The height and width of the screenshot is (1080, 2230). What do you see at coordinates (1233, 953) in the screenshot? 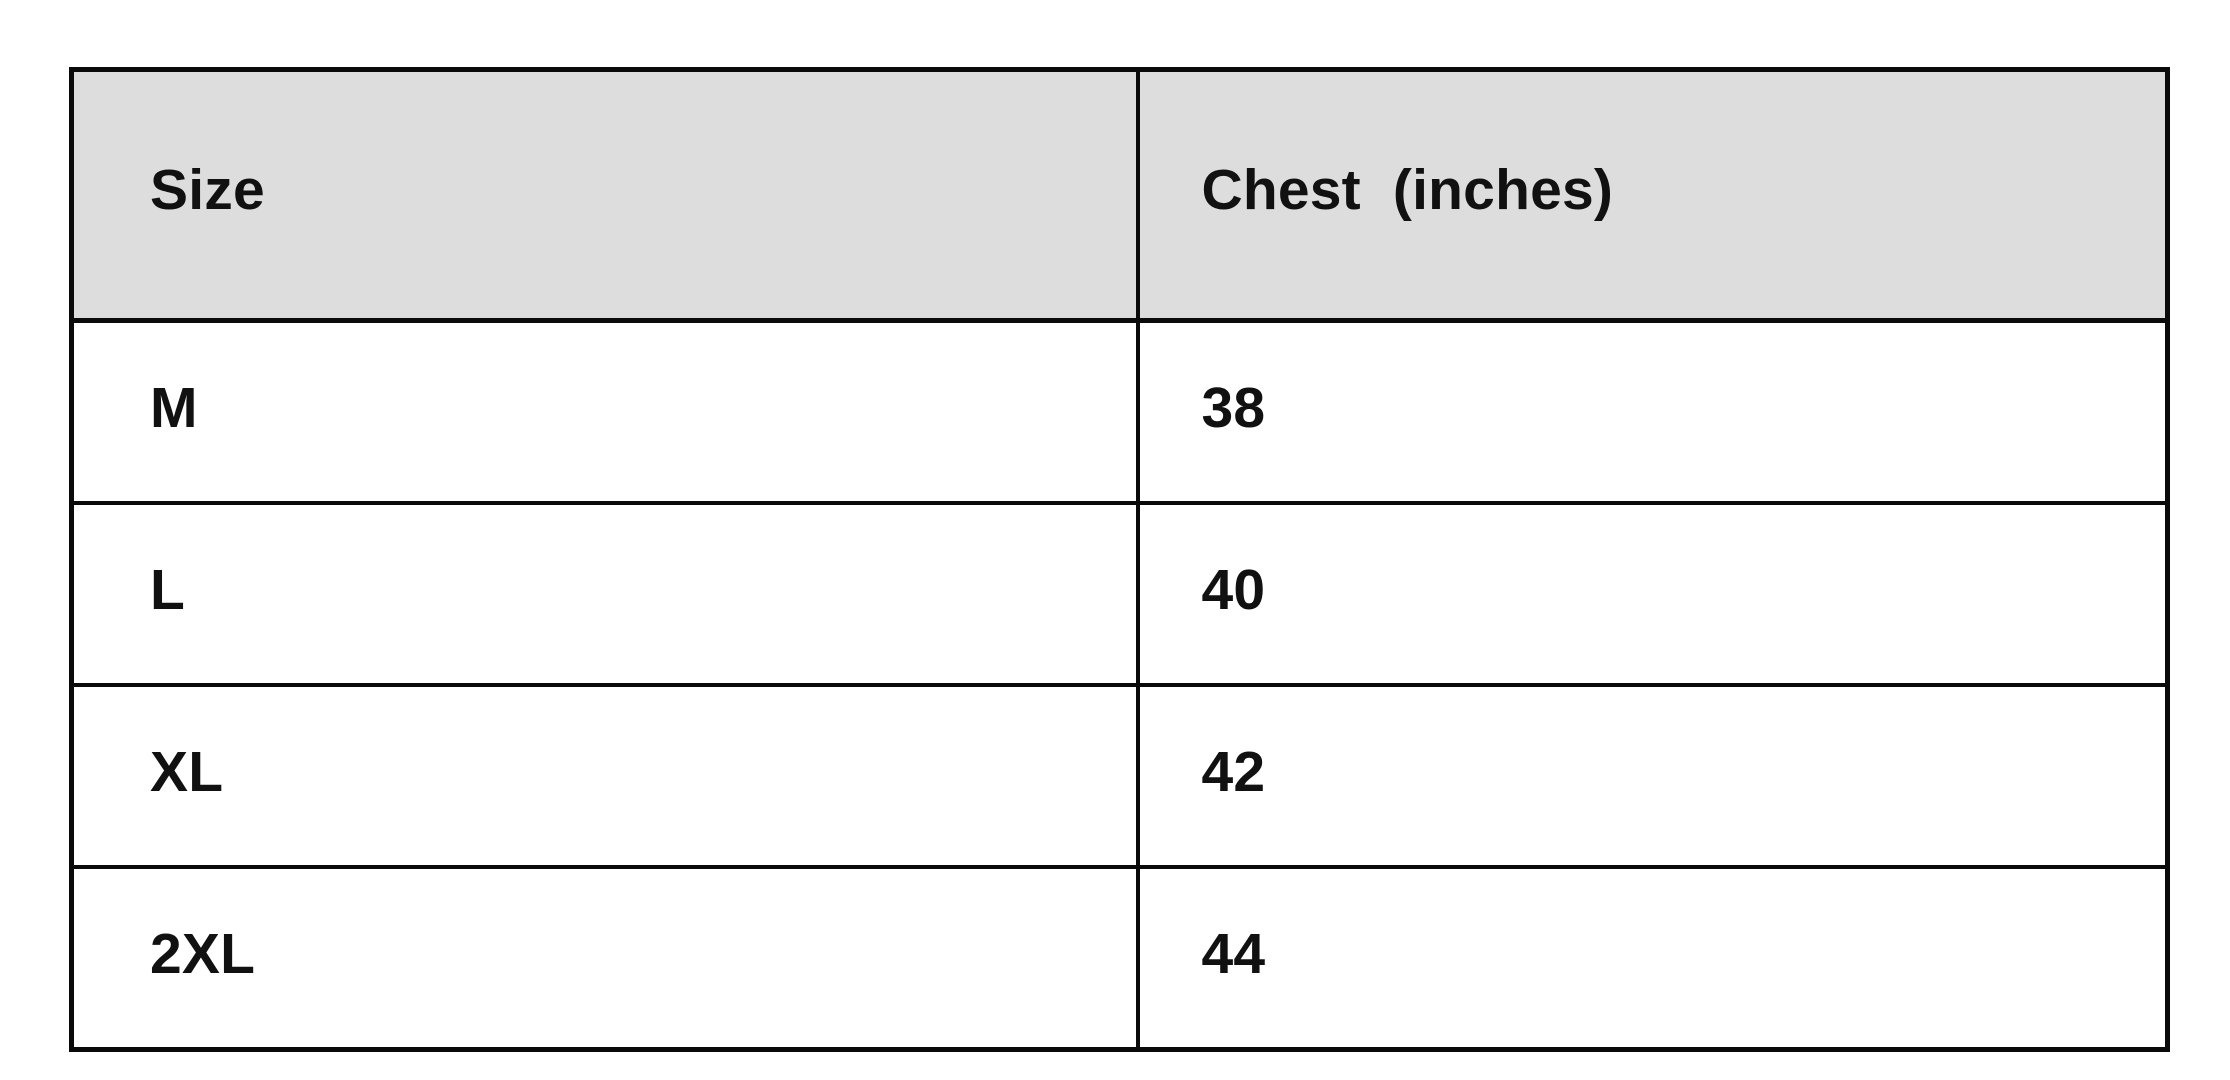
I see `cell-chest-value: 44` at bounding box center [1233, 953].